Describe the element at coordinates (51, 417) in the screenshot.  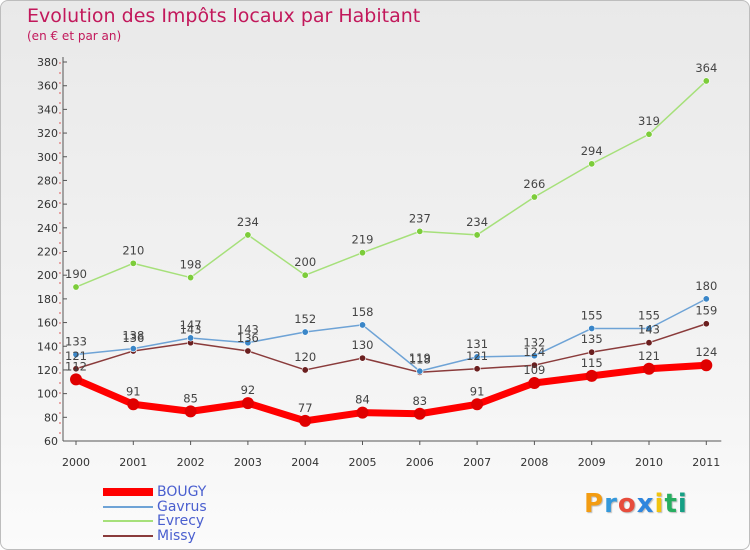
I see `y-tick-label: 80` at that location.